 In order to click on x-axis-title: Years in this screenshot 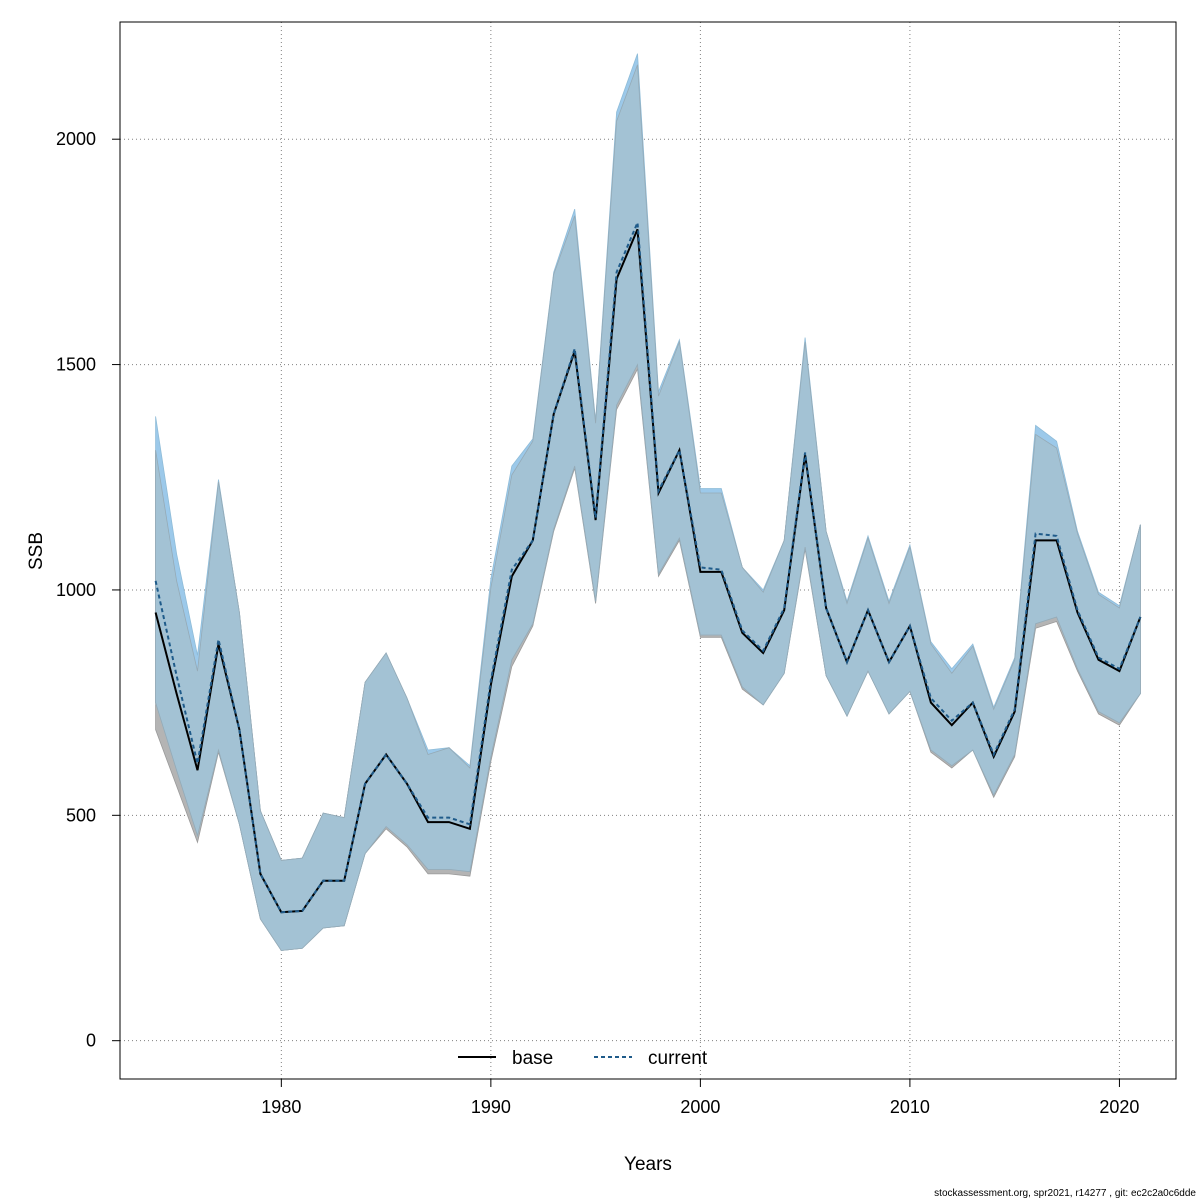, I will do `click(648, 1164)`.